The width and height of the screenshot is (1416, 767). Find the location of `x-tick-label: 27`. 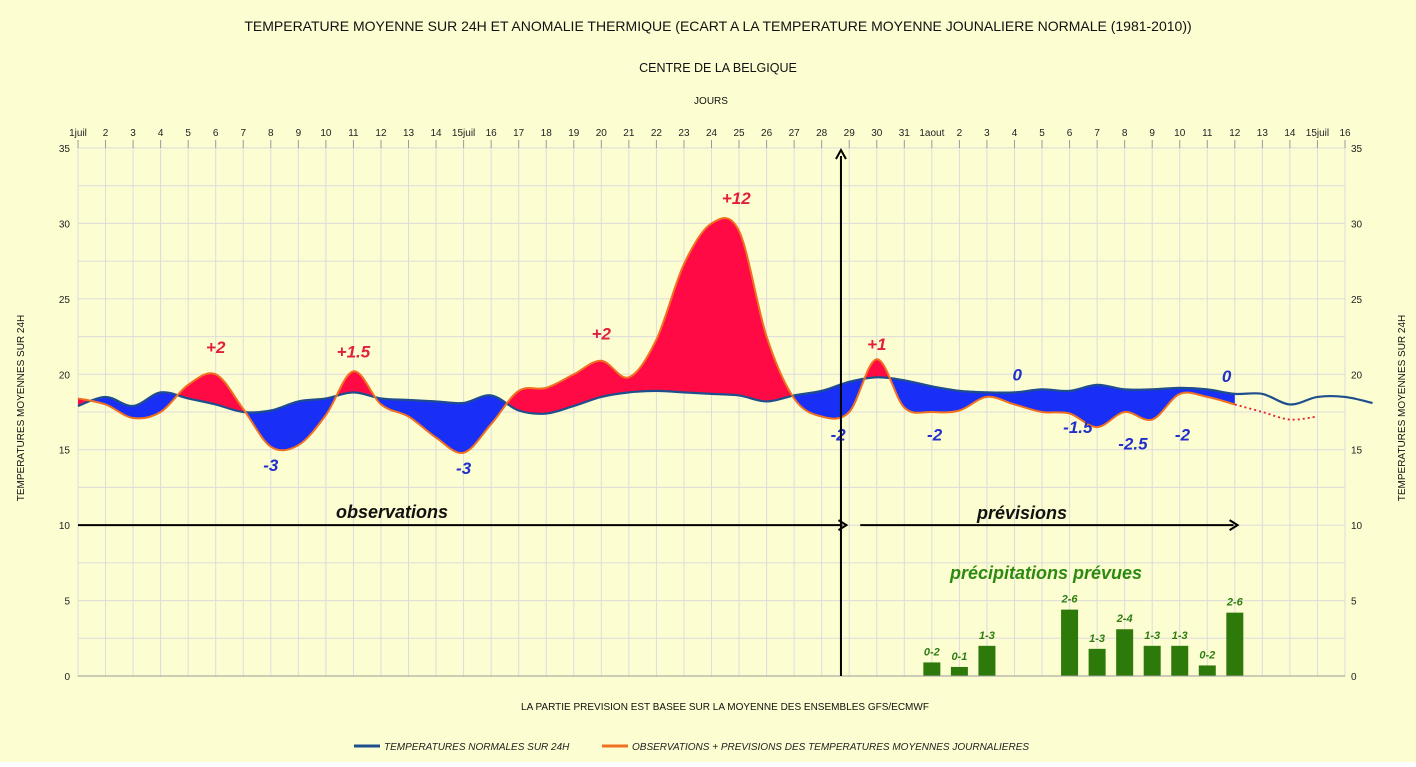

x-tick-label: 27 is located at coordinates (795, 133).